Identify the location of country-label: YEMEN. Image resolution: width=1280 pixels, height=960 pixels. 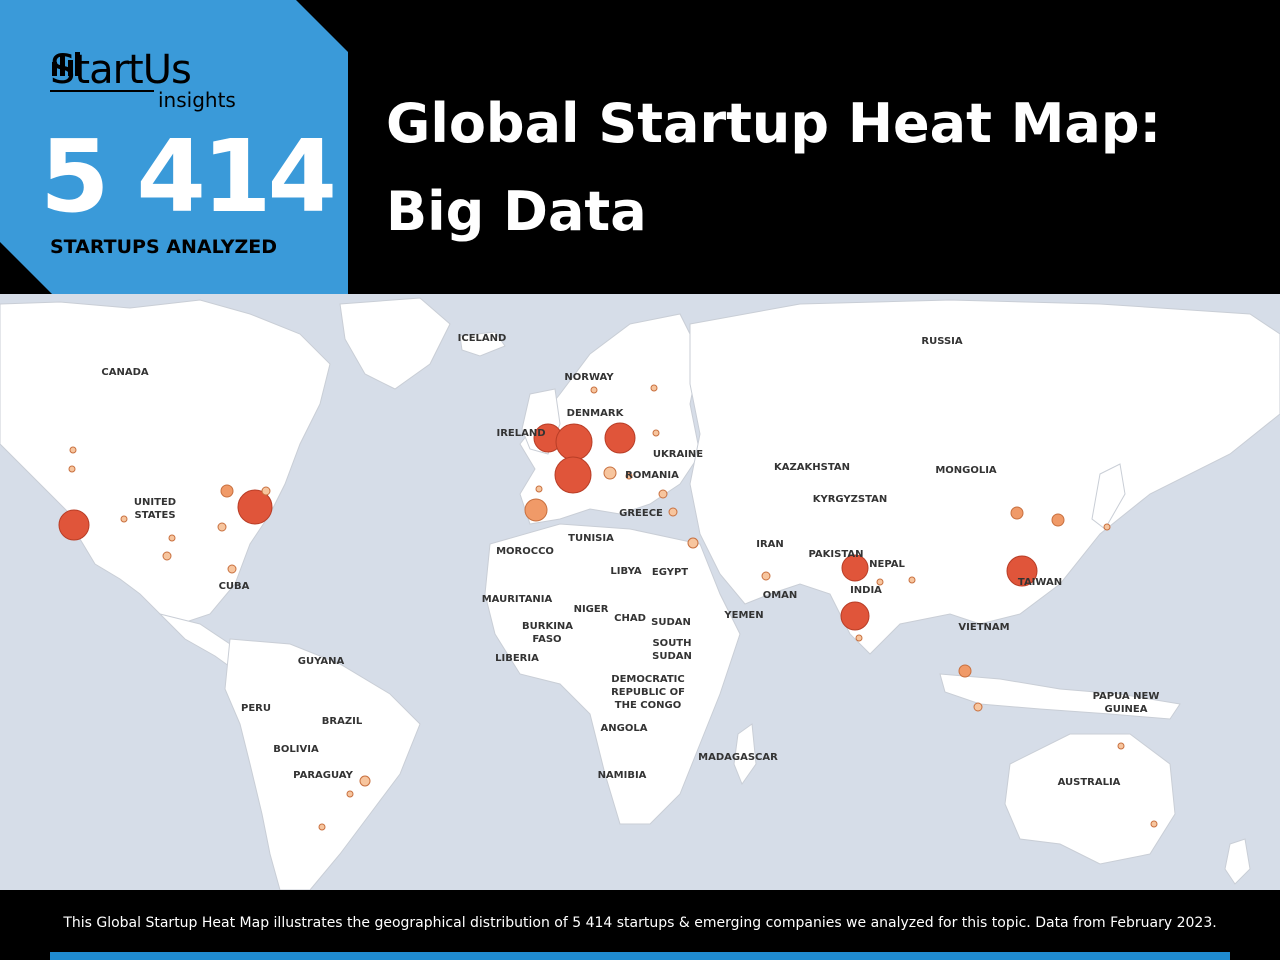
(744, 615).